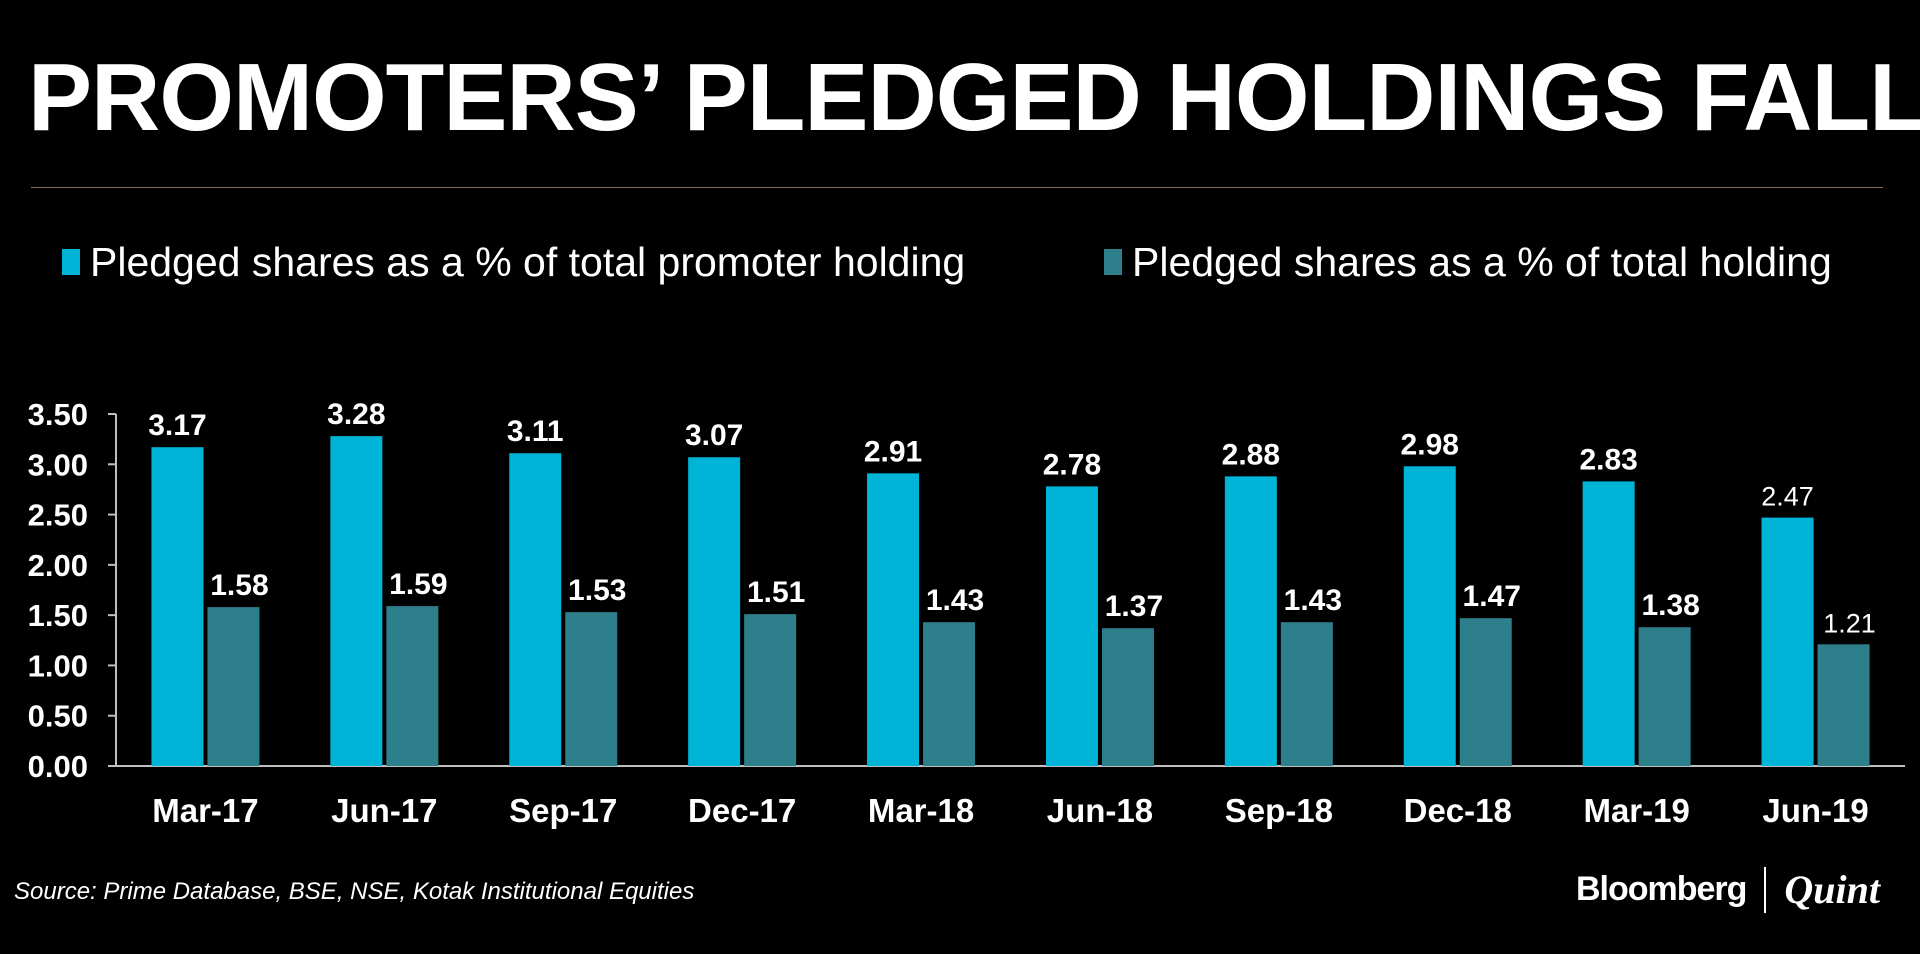 The image size is (1920, 954). Describe the element at coordinates (742, 810) in the screenshot. I see `x-tick-label: Dec-17` at that location.